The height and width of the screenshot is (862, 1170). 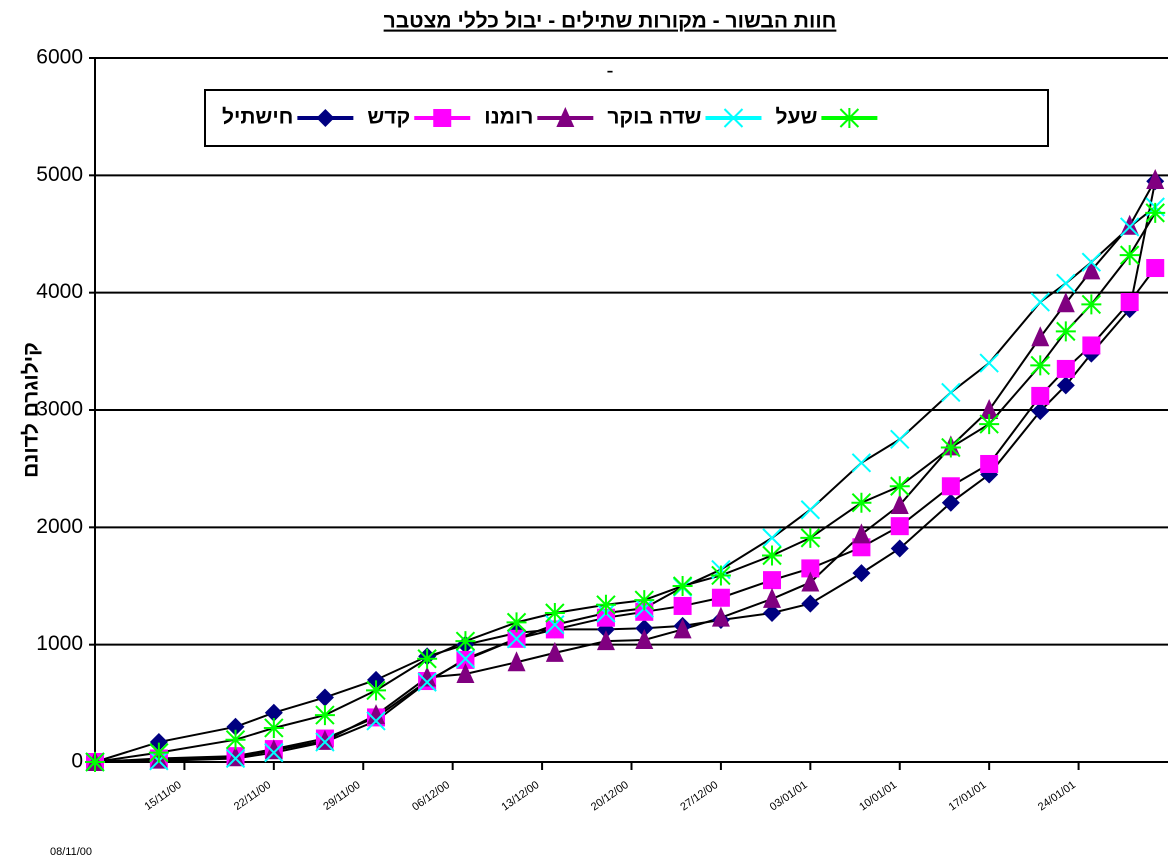 What do you see at coordinates (796, 117) in the screenshot?
I see `legend-label: שעל` at bounding box center [796, 117].